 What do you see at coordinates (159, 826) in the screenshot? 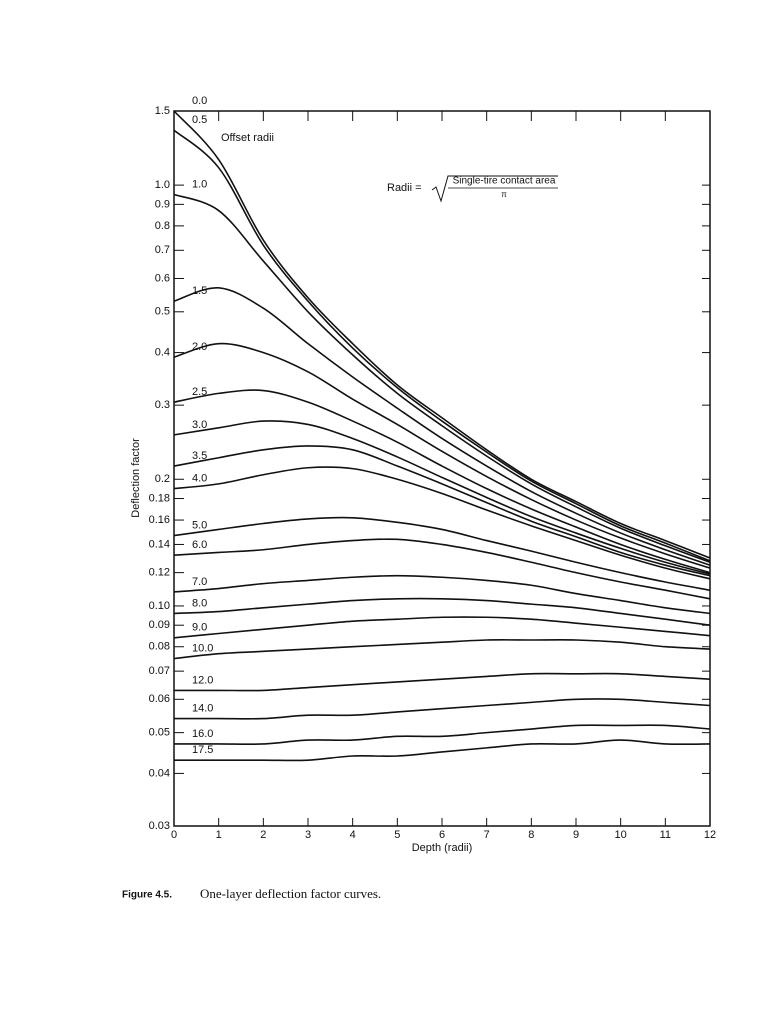
I see `y-tick-label: 0.03` at bounding box center [159, 826].